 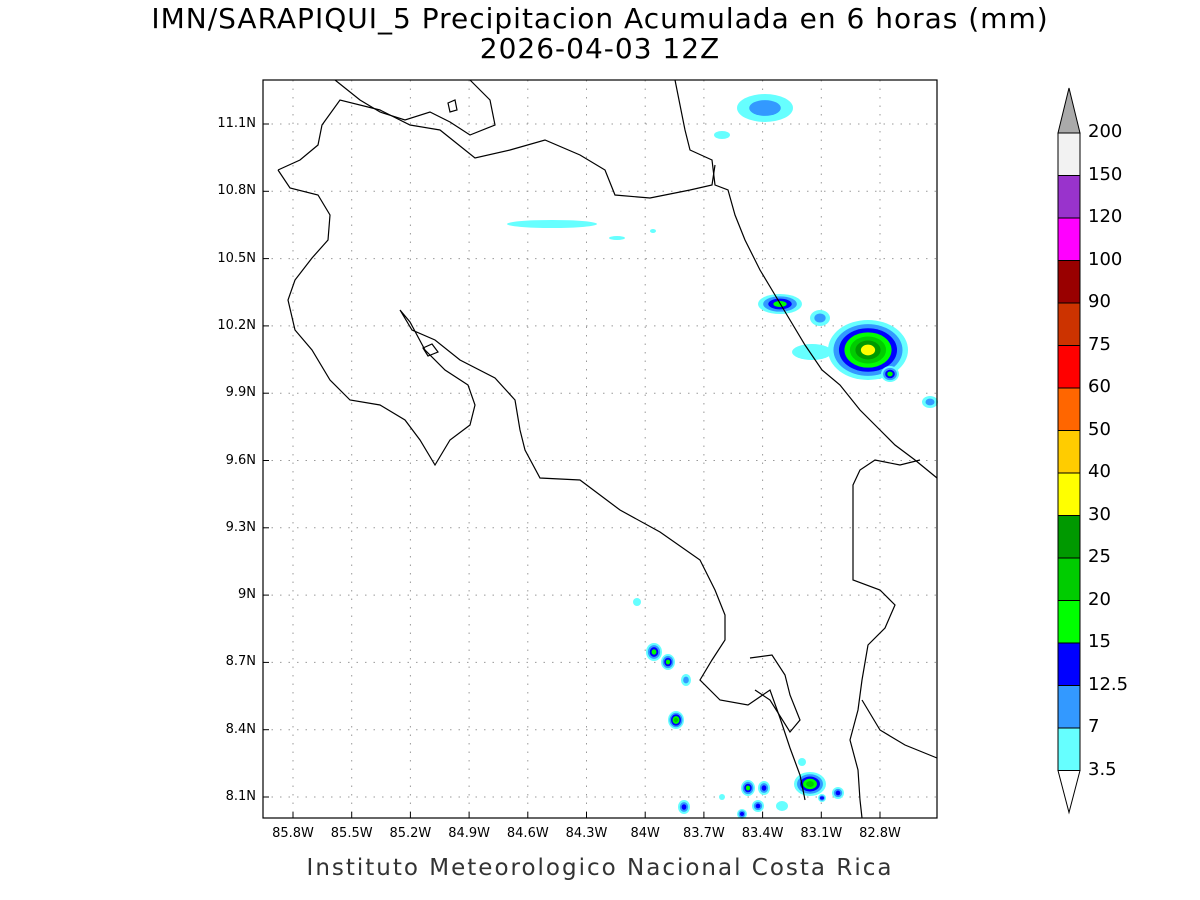 What do you see at coordinates (1099, 344) in the screenshot?
I see `colorbar-level-label: 75` at bounding box center [1099, 344].